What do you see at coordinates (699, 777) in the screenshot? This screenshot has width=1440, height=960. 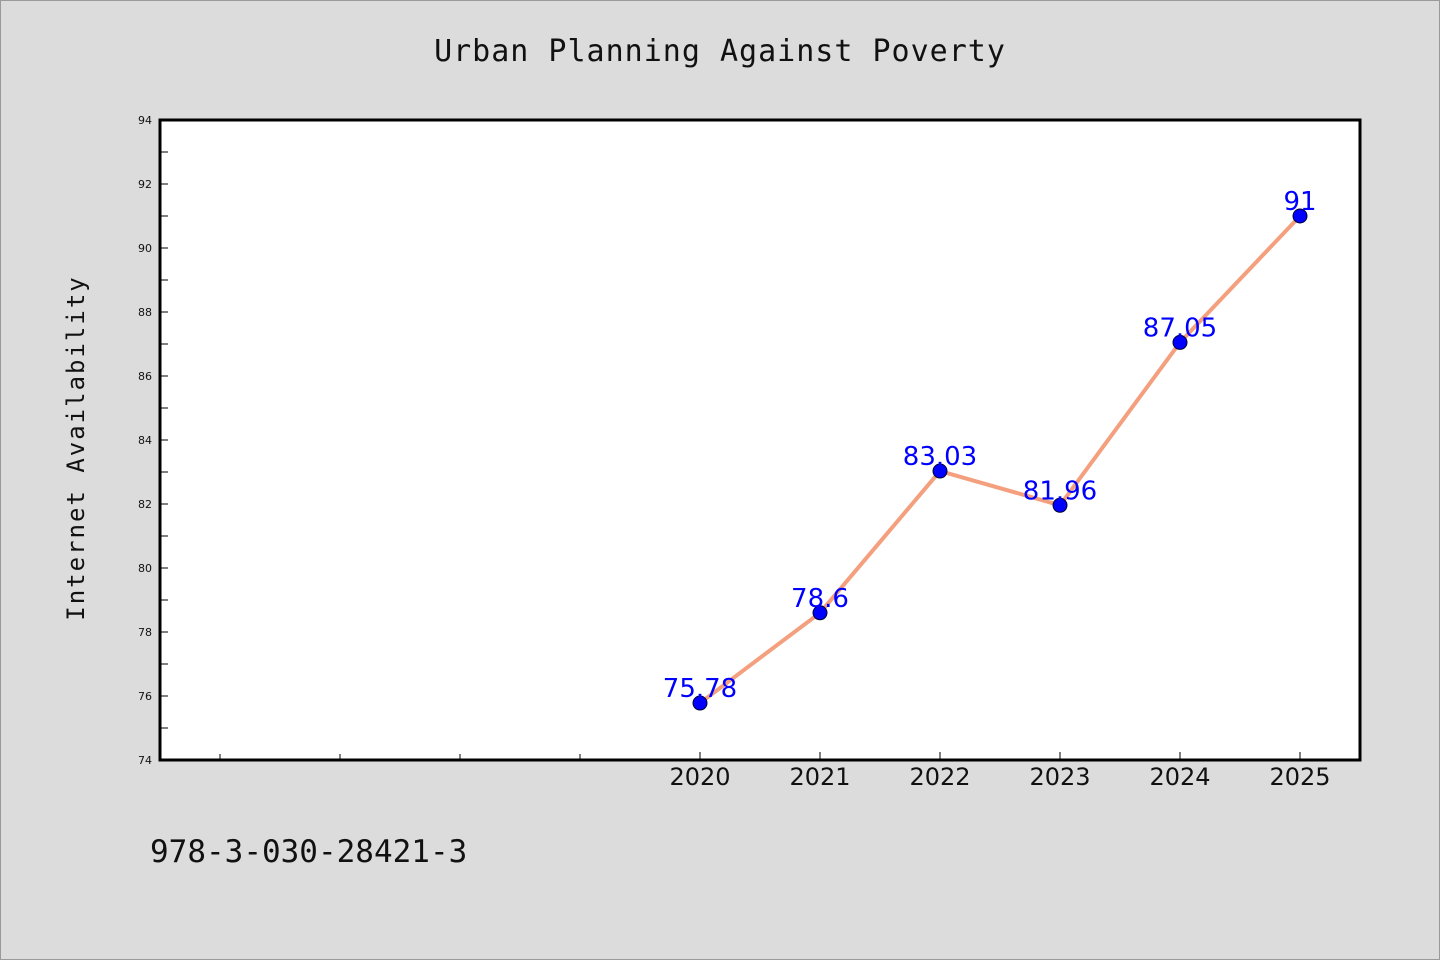 I see `x-tick-label: 2020` at bounding box center [699, 777].